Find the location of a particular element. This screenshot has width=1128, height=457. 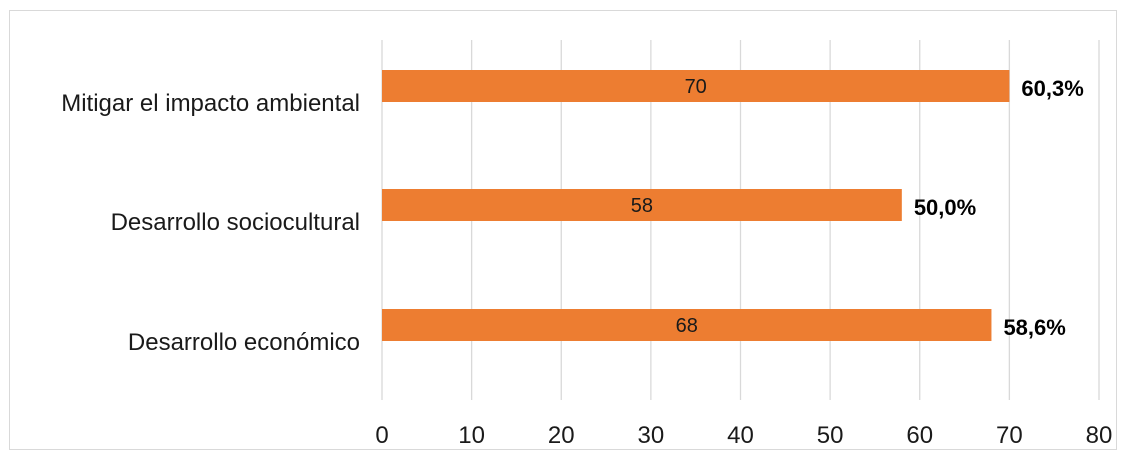

category-label-2: Desarrollo económico is located at coordinates (244, 342).